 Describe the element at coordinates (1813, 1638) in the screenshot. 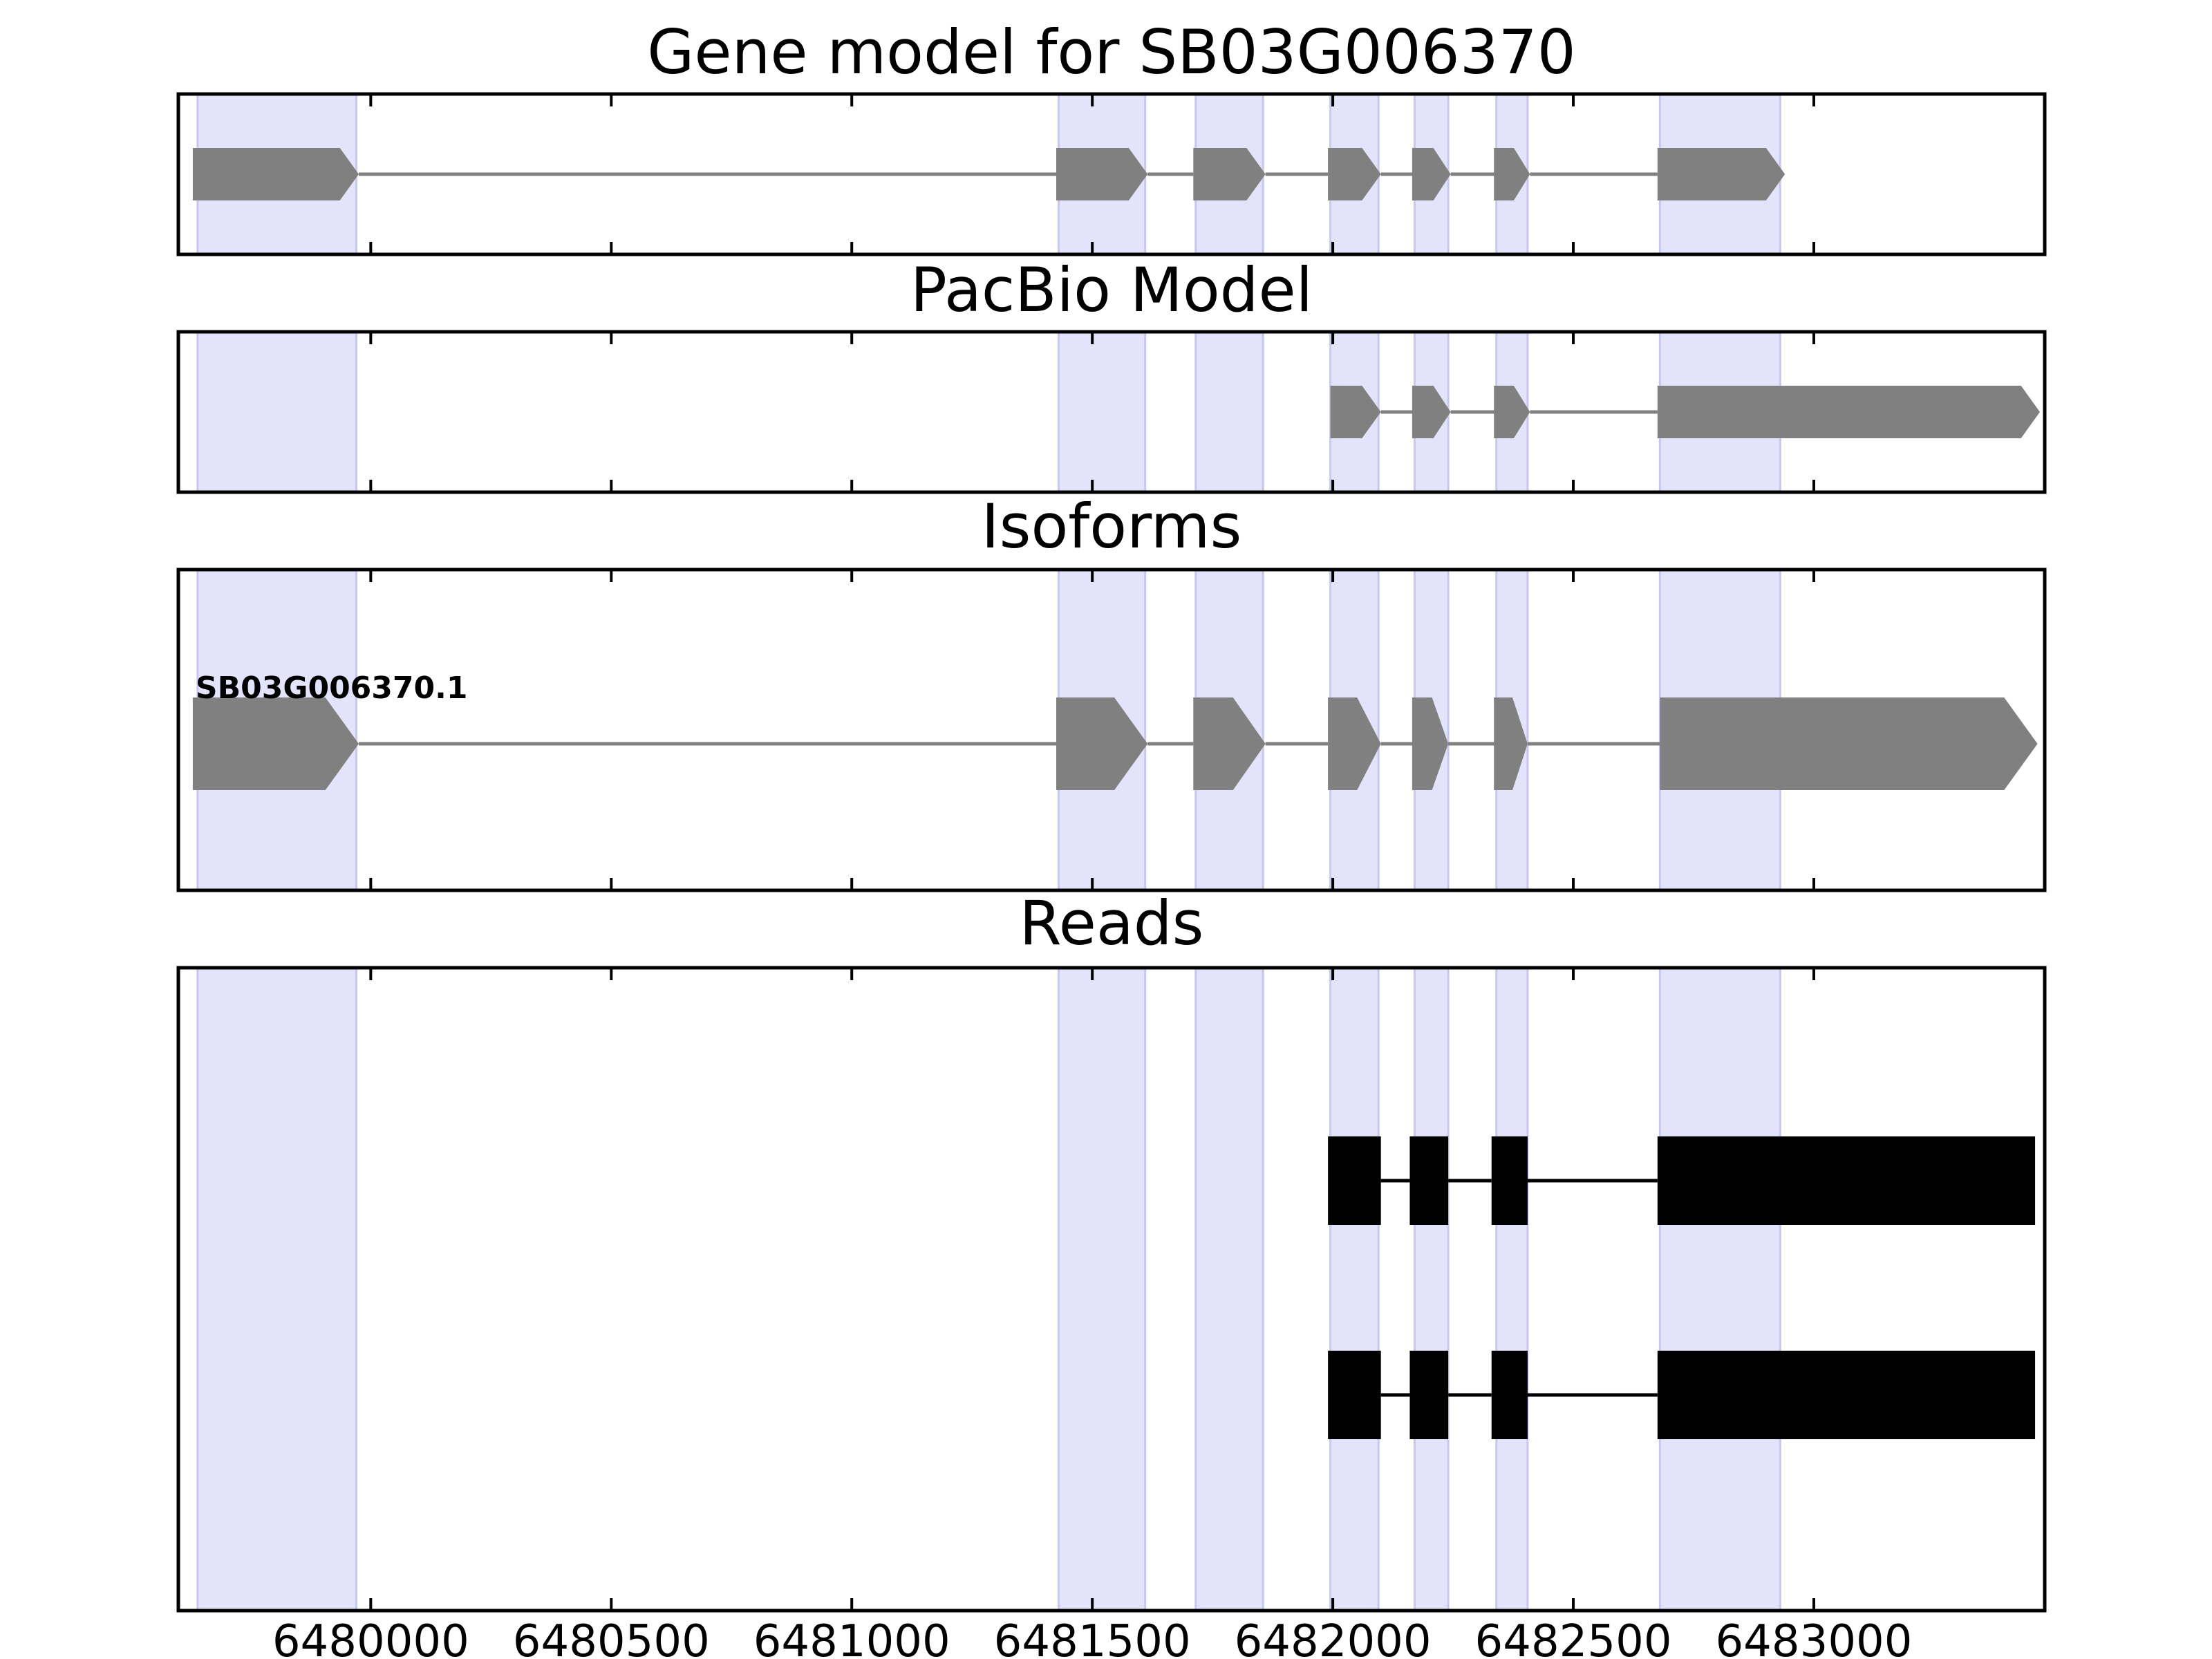

I see `x-tick-label: 6483000` at that location.